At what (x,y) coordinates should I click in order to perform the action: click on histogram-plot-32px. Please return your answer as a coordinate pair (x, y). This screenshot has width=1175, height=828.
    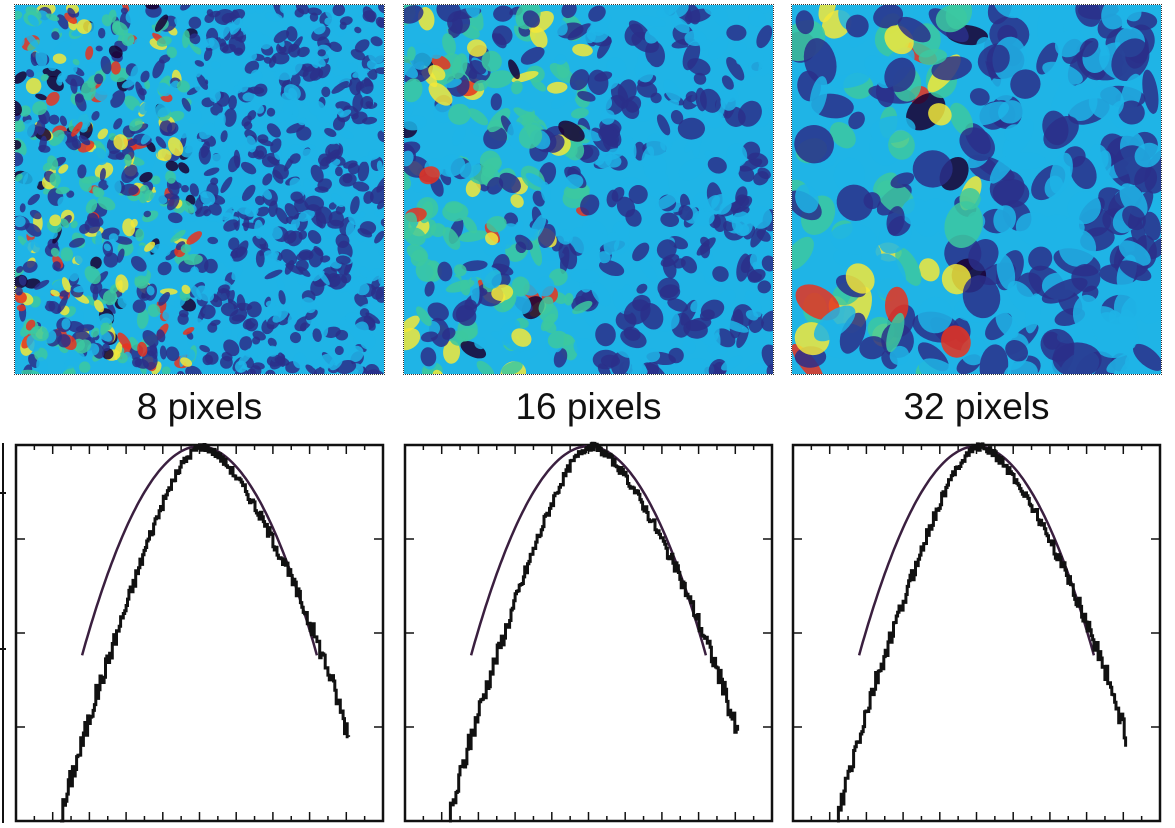
    Looking at the image, I should click on (976, 632).